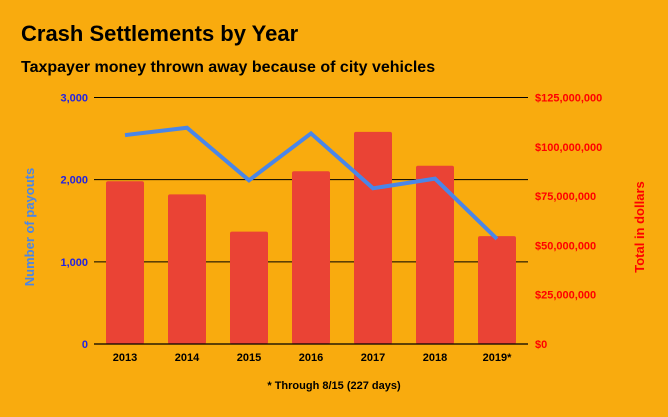 The width and height of the screenshot is (668, 417). What do you see at coordinates (435, 358) in the screenshot?
I see `x-tick-label: 2018` at bounding box center [435, 358].